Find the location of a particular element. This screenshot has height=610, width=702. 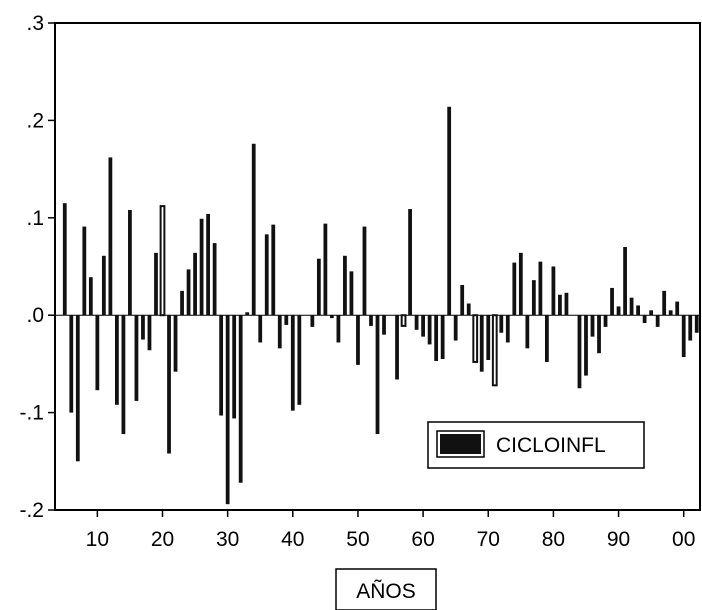

legend: CICLOINFL is located at coordinates (536, 445).